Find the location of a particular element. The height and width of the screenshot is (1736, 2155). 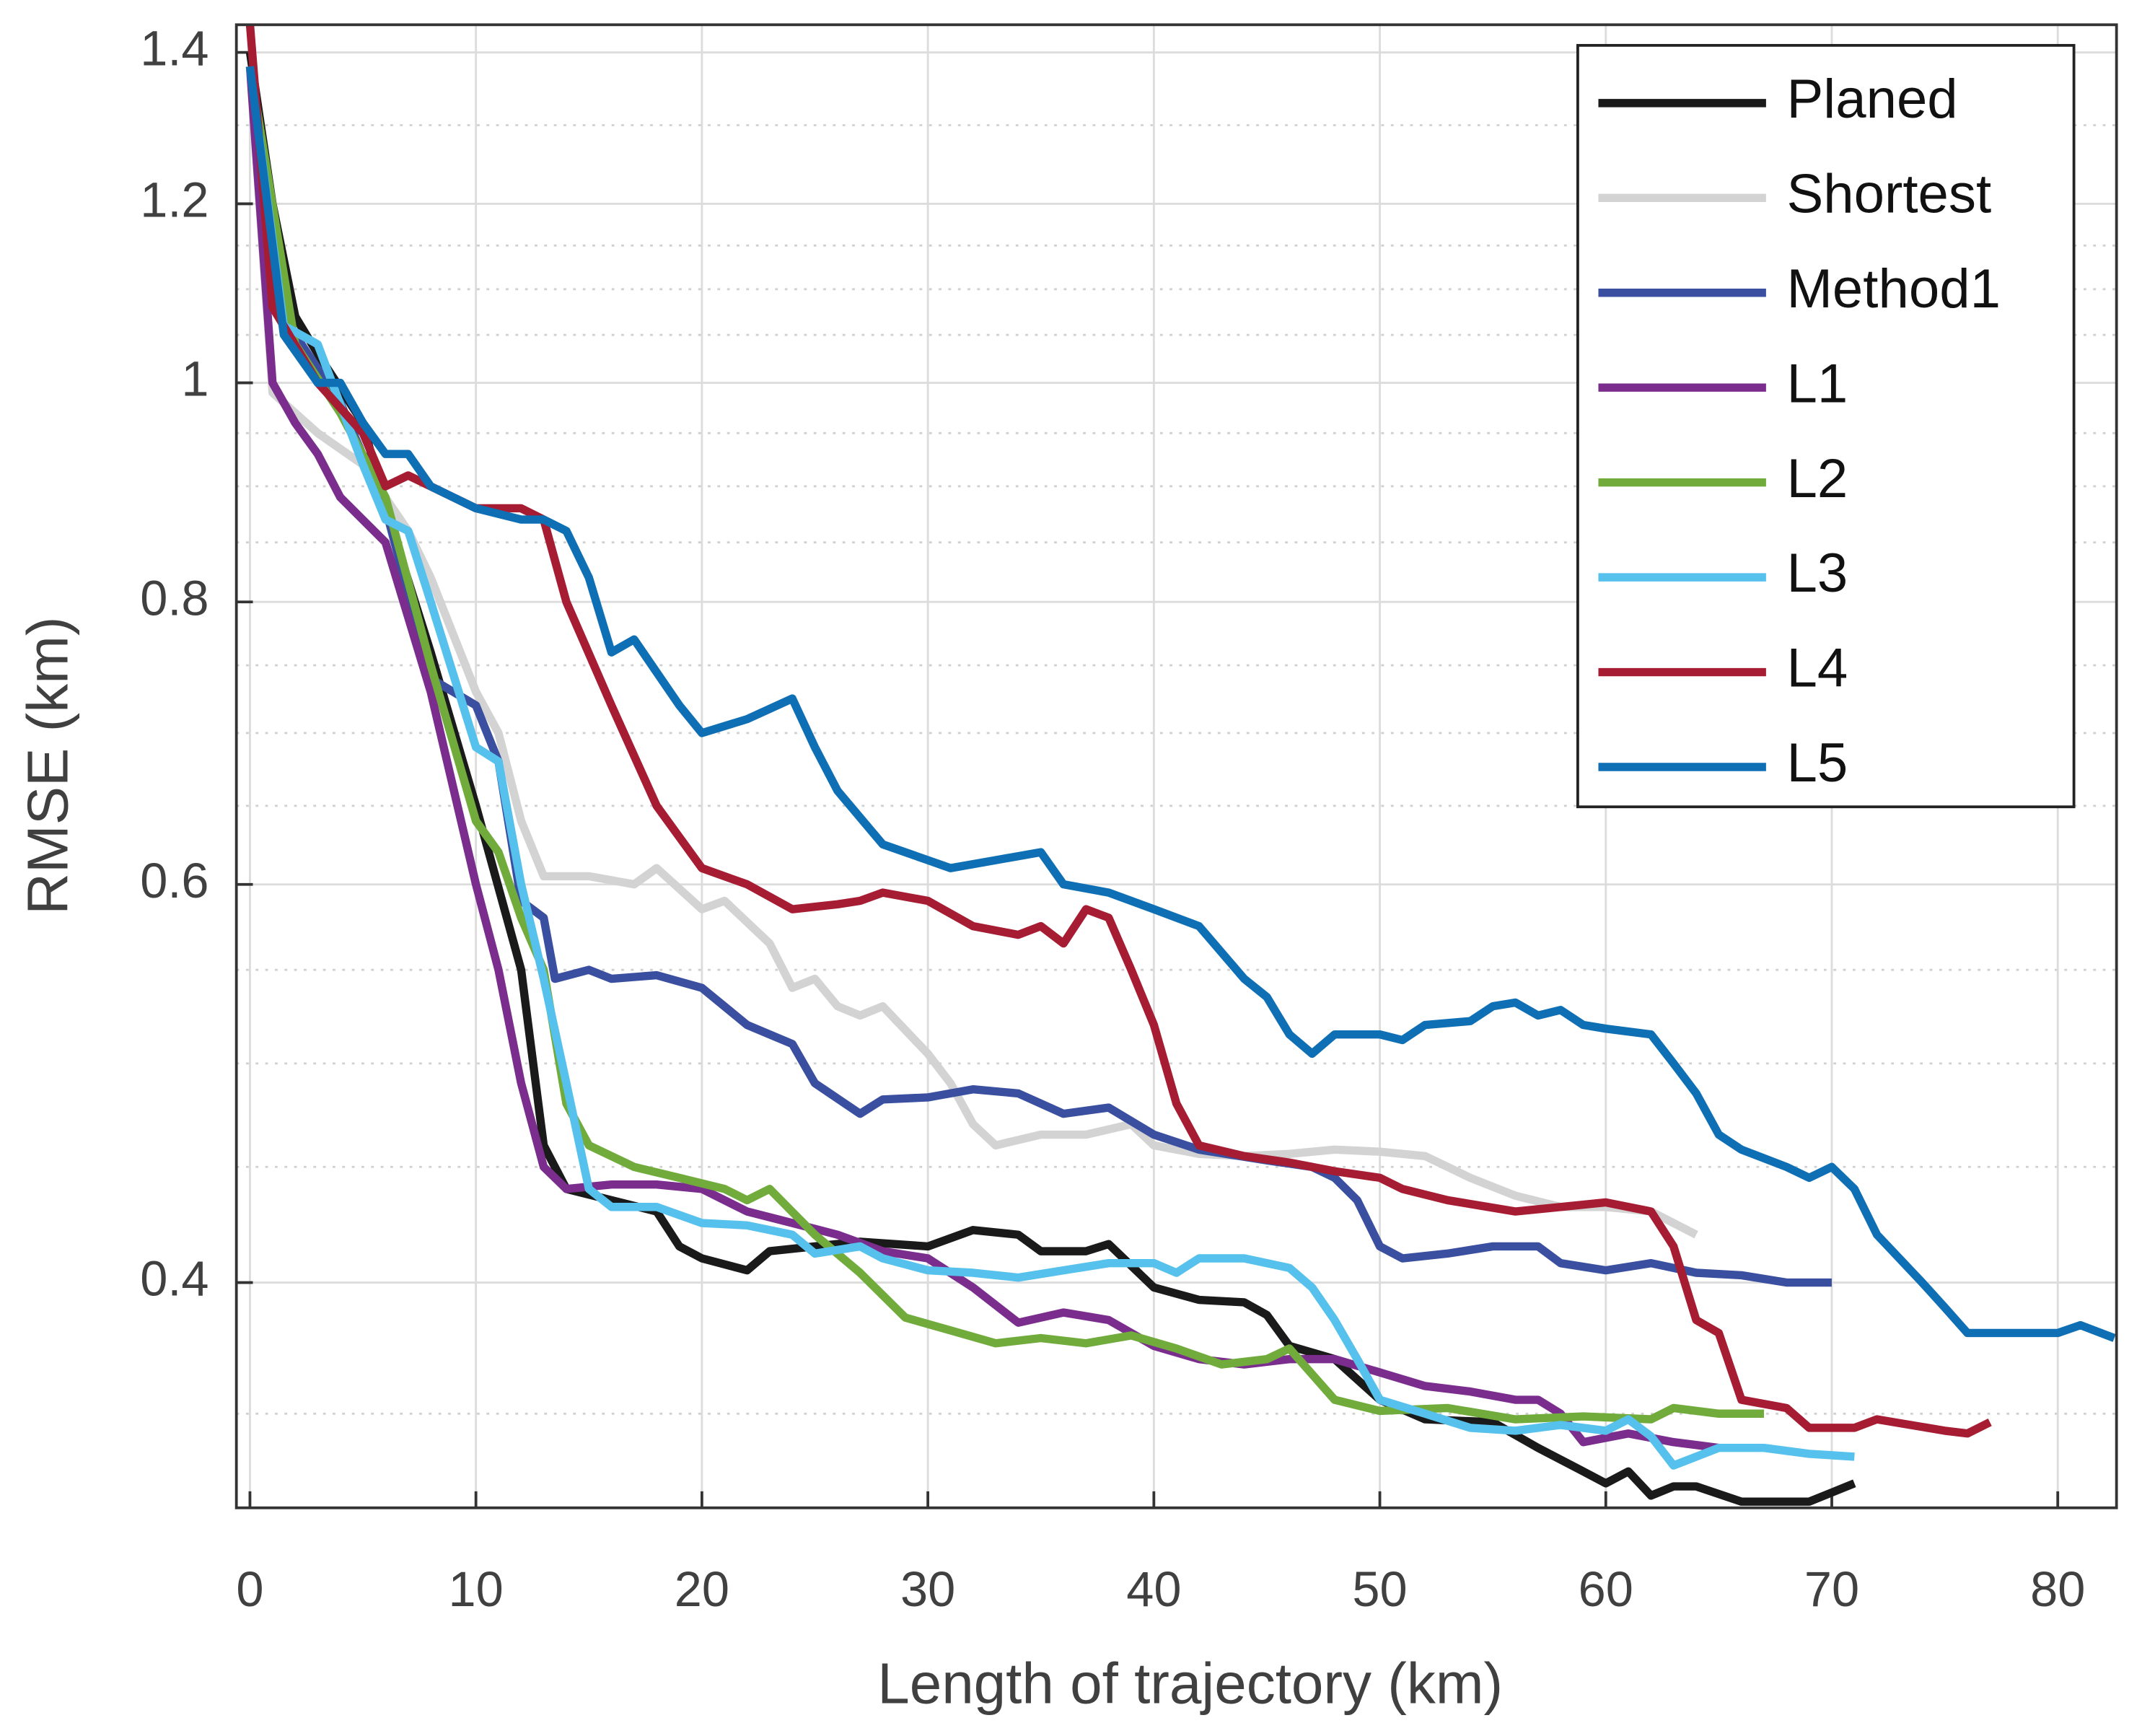

legend-box is located at coordinates (1826, 426).